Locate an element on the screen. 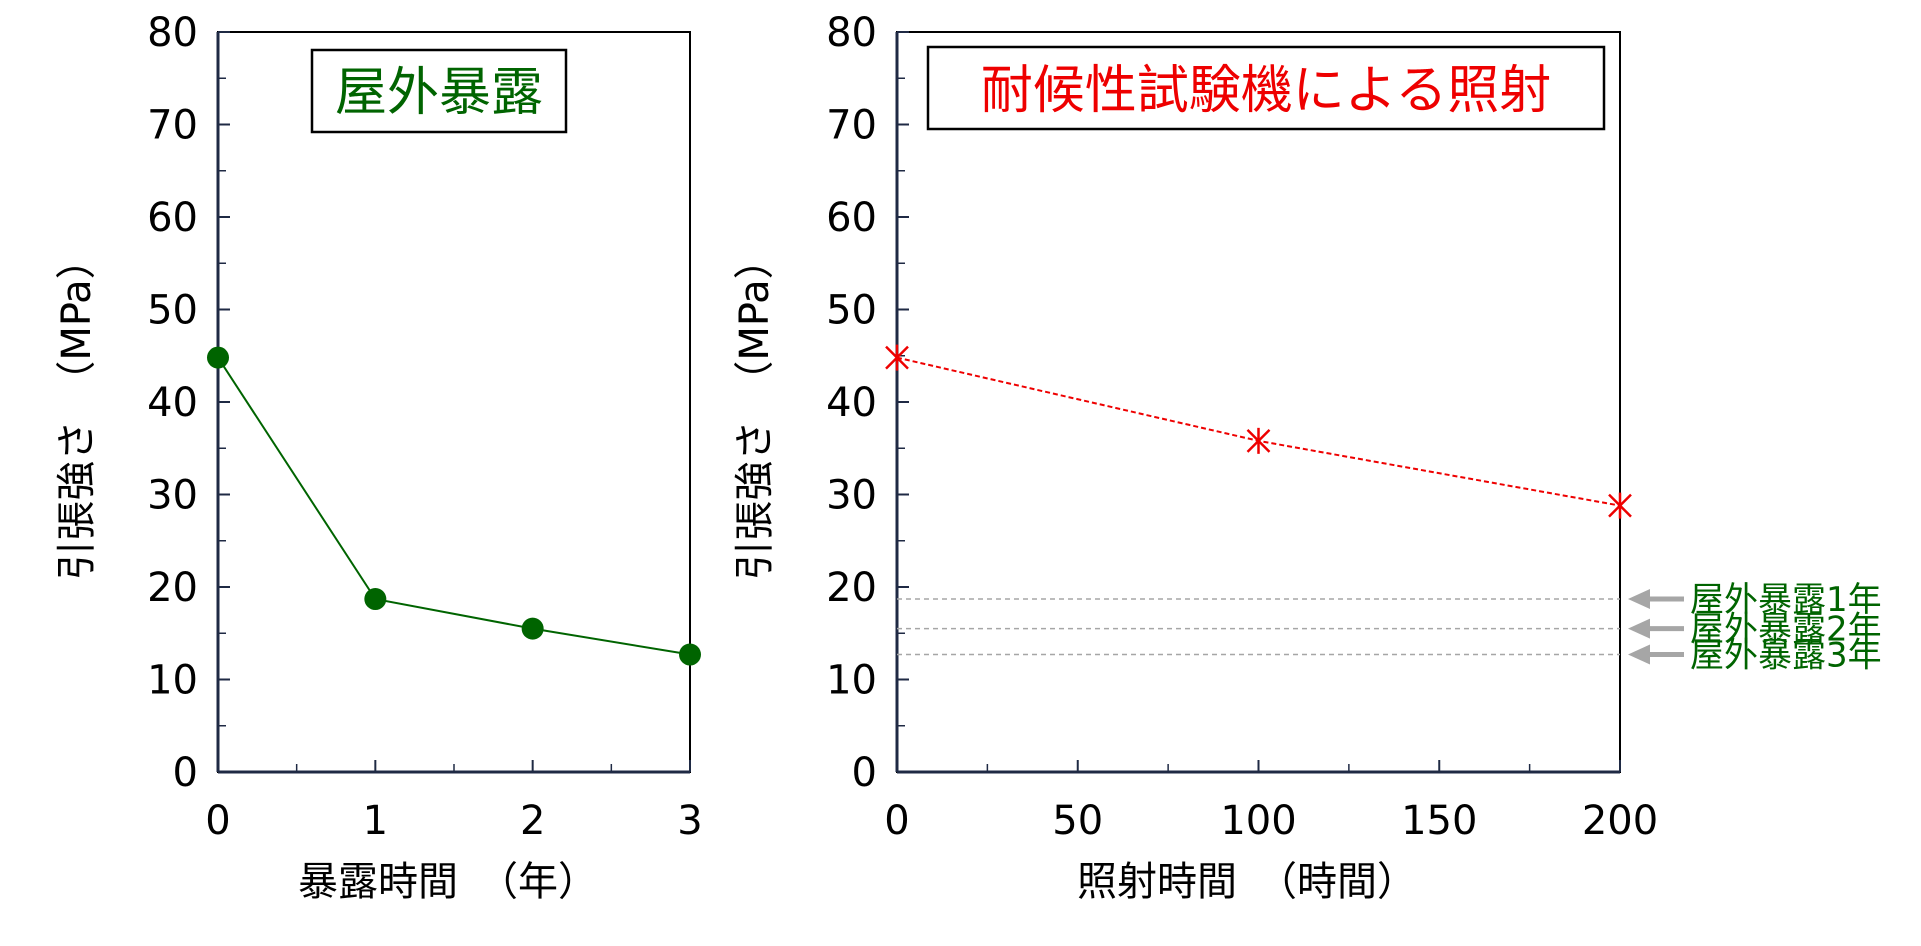 This screenshot has width=1921, height=946. left-x-tick-label: 0 is located at coordinates (217, 821).